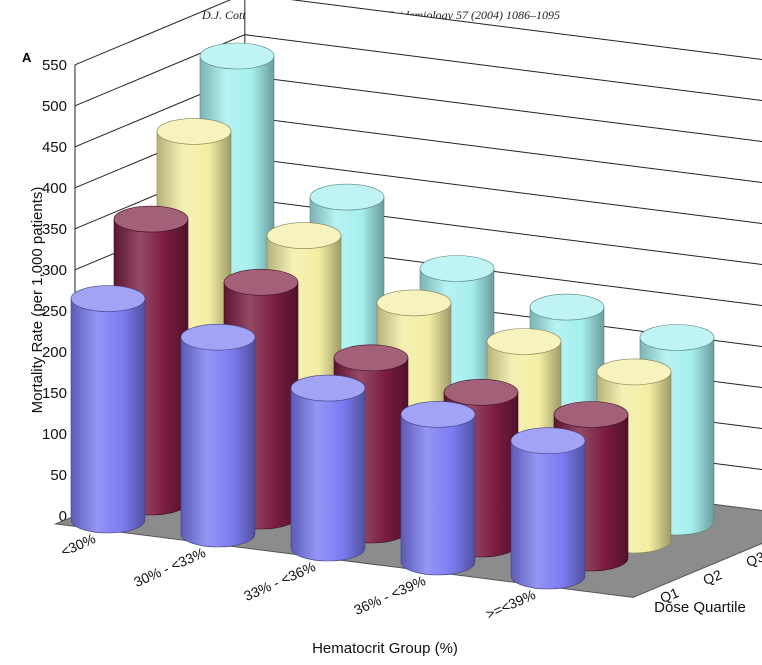  I want to click on y-tick-label: 200, so click(54, 352).